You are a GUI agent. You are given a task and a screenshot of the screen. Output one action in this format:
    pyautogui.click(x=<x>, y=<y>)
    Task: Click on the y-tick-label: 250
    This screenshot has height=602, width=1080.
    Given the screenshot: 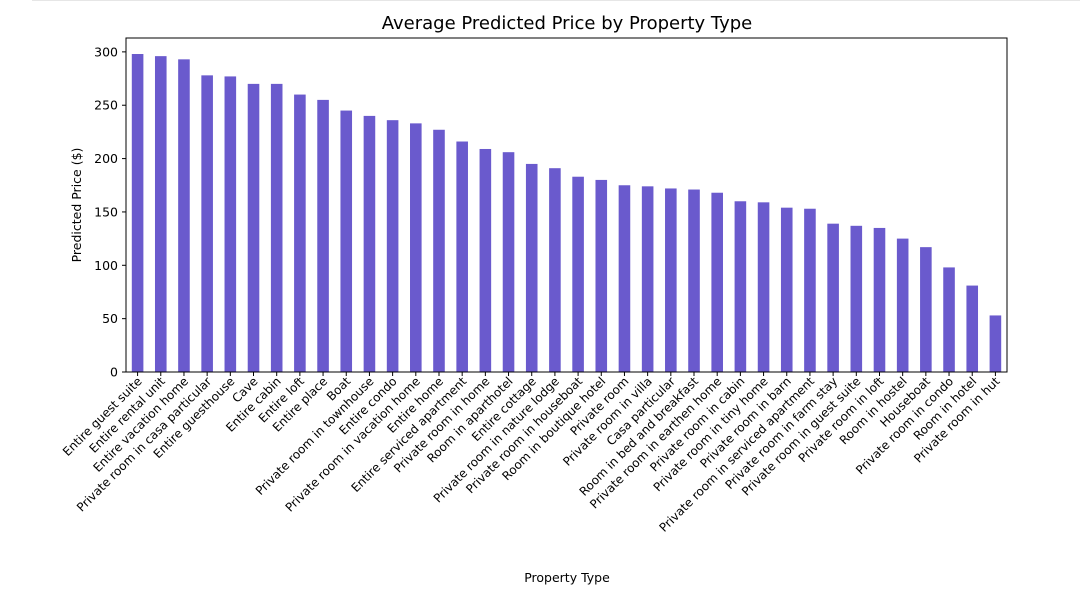 What is the action you would take?
    pyautogui.click(x=106, y=105)
    